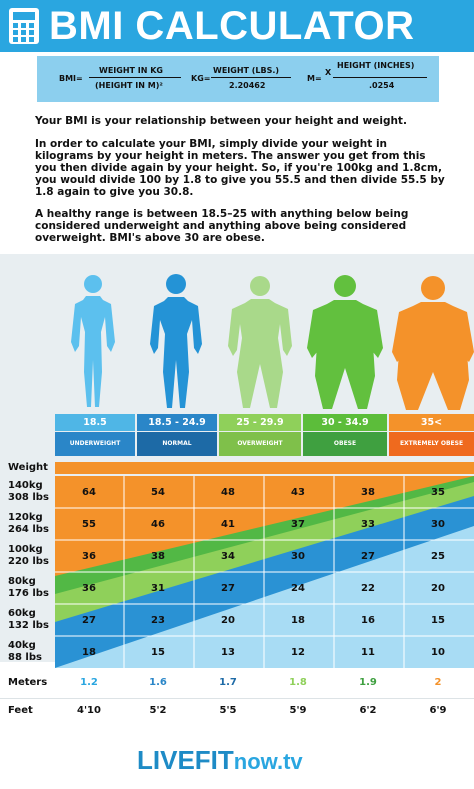  Describe the element at coordinates (228, 524) in the screenshot. I see `bmi-cell: 41` at that location.